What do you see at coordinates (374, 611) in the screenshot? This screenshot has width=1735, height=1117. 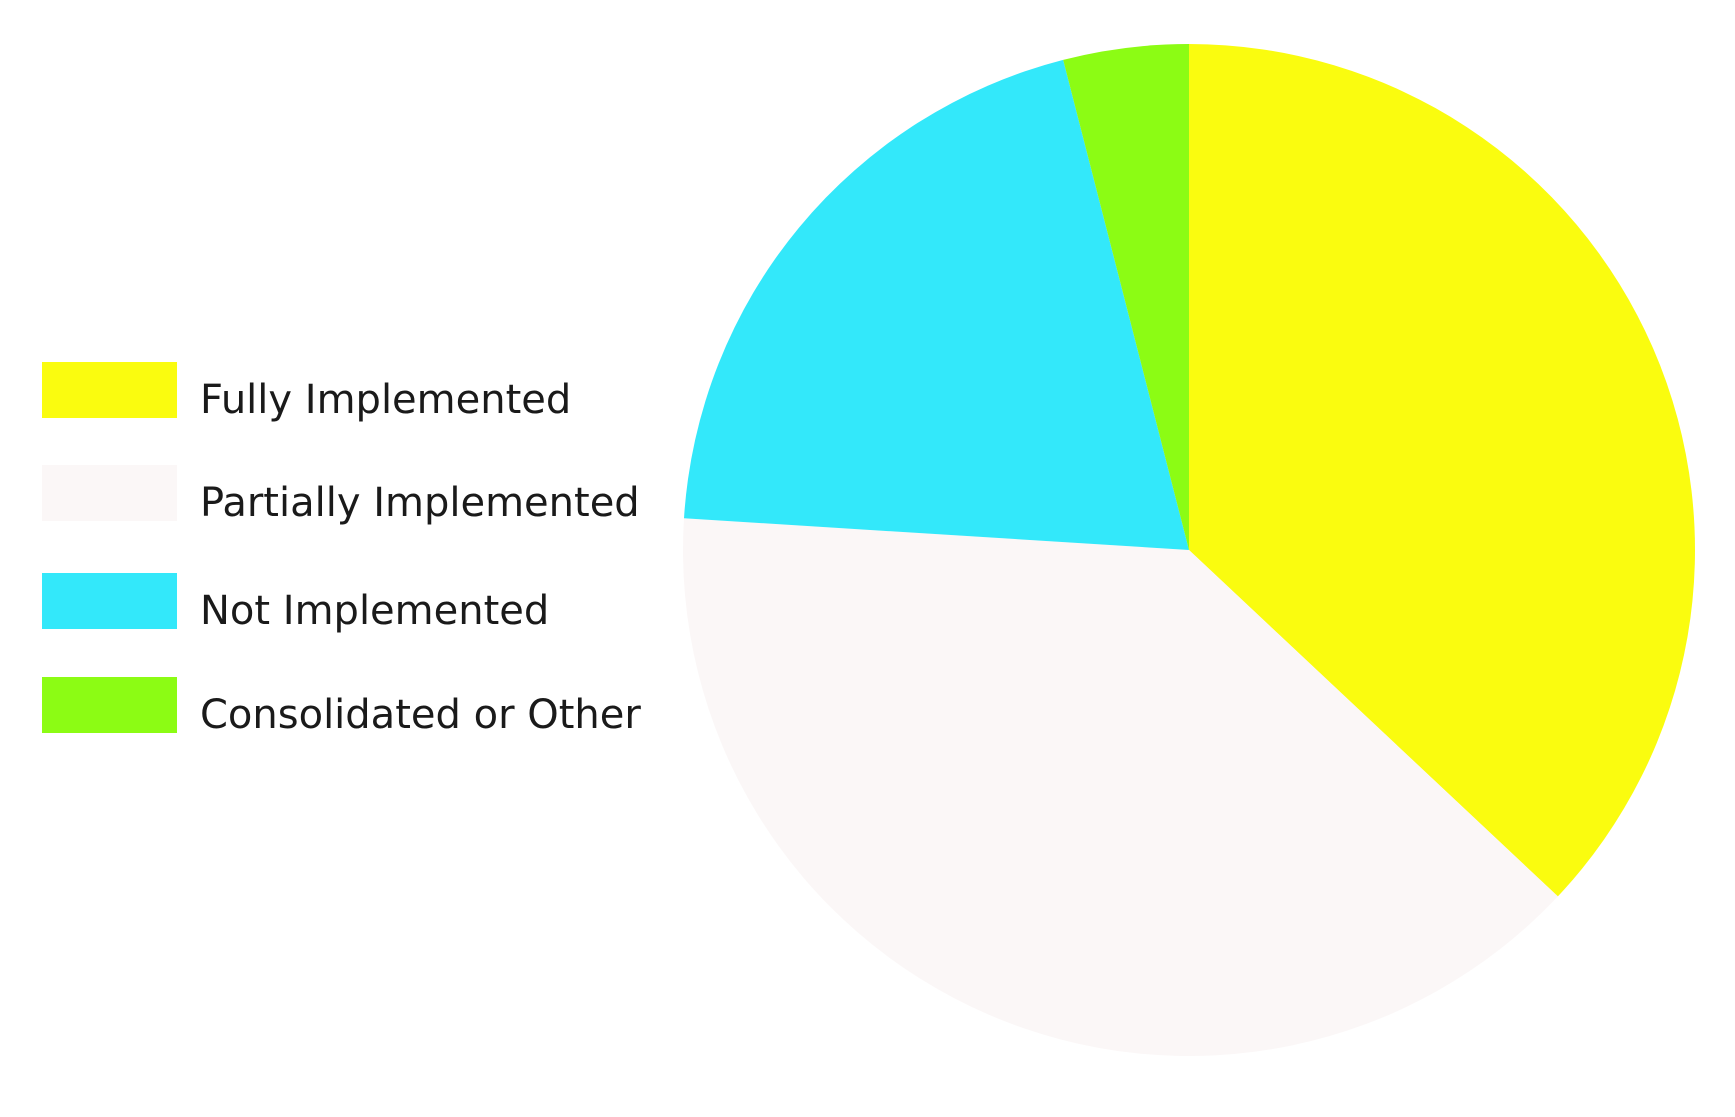 I see `legend-label: Not Implemented` at bounding box center [374, 611].